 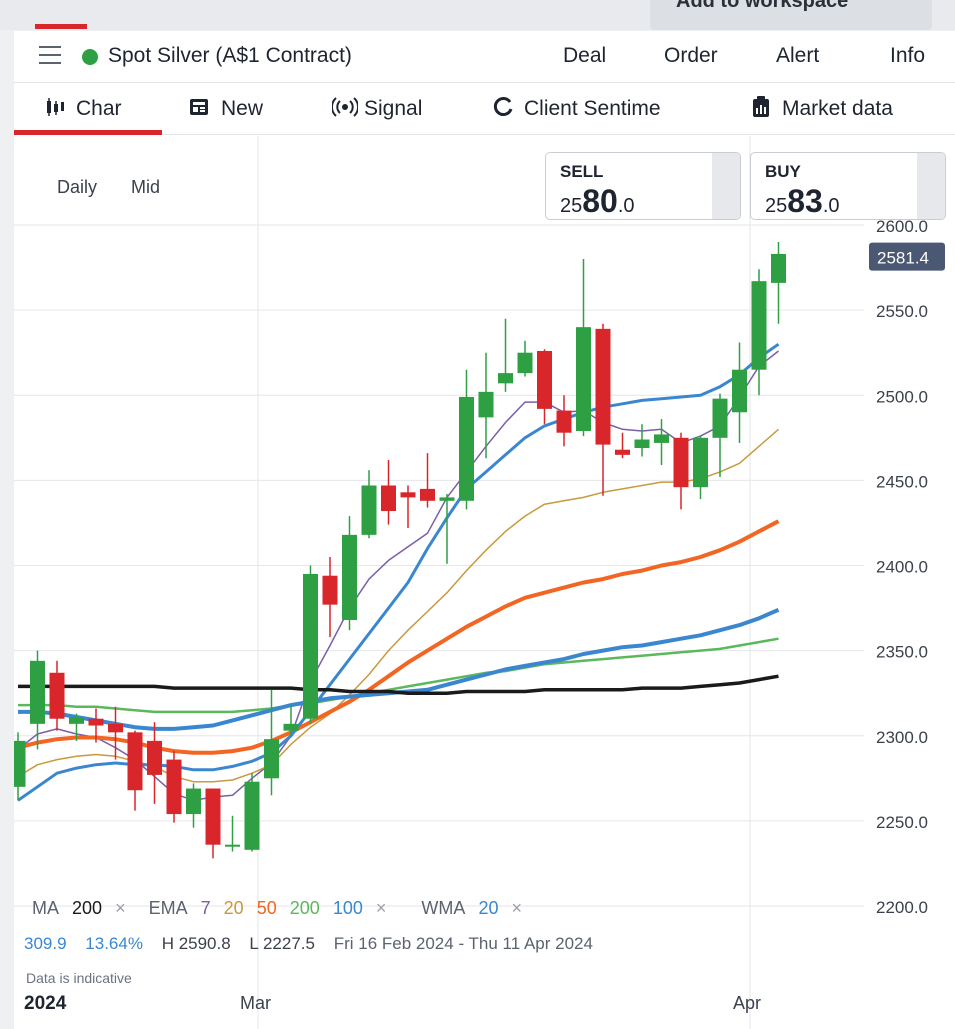 I want to click on alert-button: Alert, so click(x=798, y=55).